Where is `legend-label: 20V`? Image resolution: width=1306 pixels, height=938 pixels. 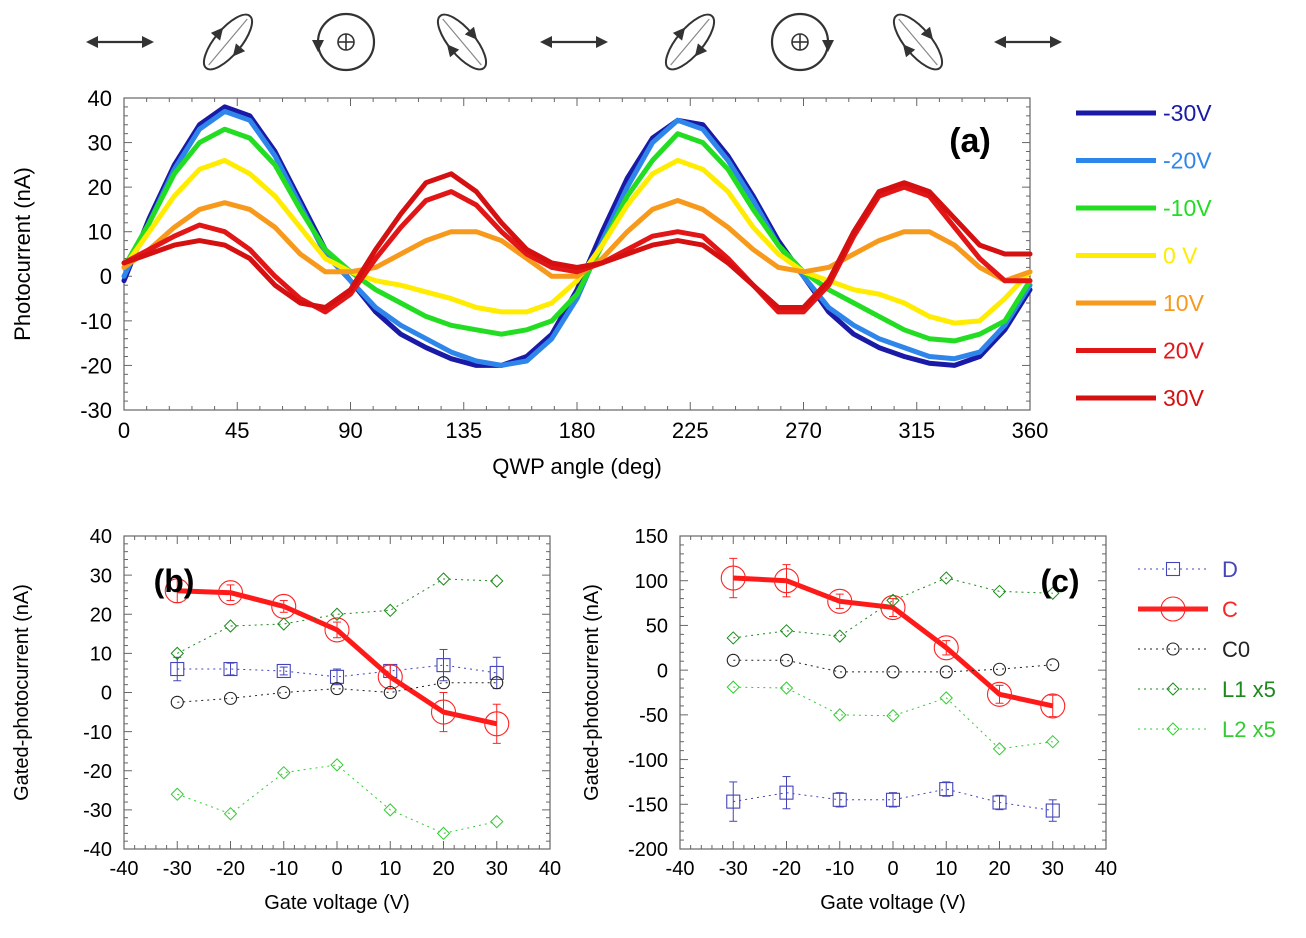 legend-label: 20V is located at coordinates (1184, 351).